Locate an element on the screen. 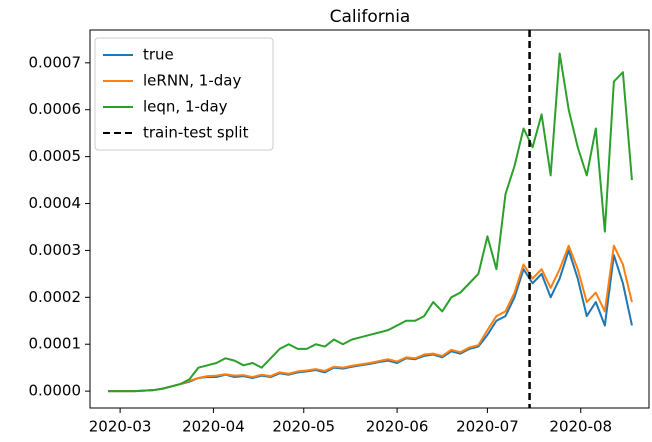 This screenshot has height=442, width=652. y-tick-label: 0.0005 is located at coordinates (55, 156).